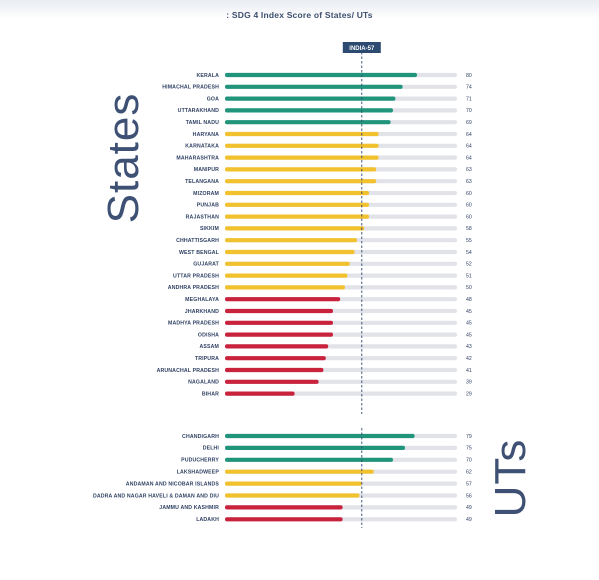  Describe the element at coordinates (196, 276) in the screenshot. I see `row-label: UTTAR PRADESH` at that location.